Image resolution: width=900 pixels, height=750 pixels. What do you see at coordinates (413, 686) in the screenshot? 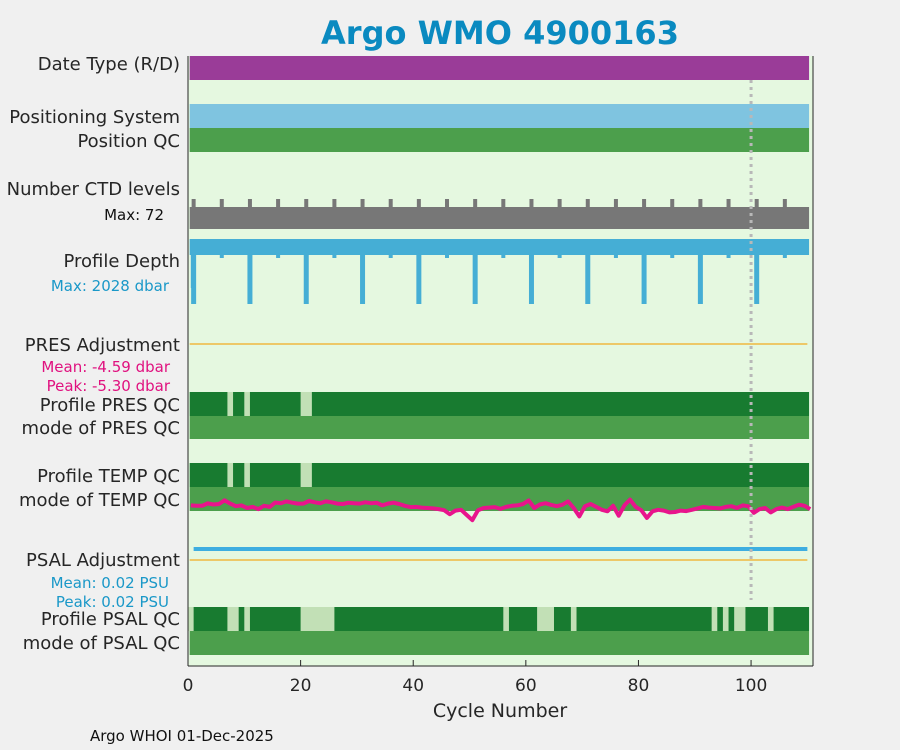
I see `x-tick-label-2: 40` at bounding box center [413, 686].